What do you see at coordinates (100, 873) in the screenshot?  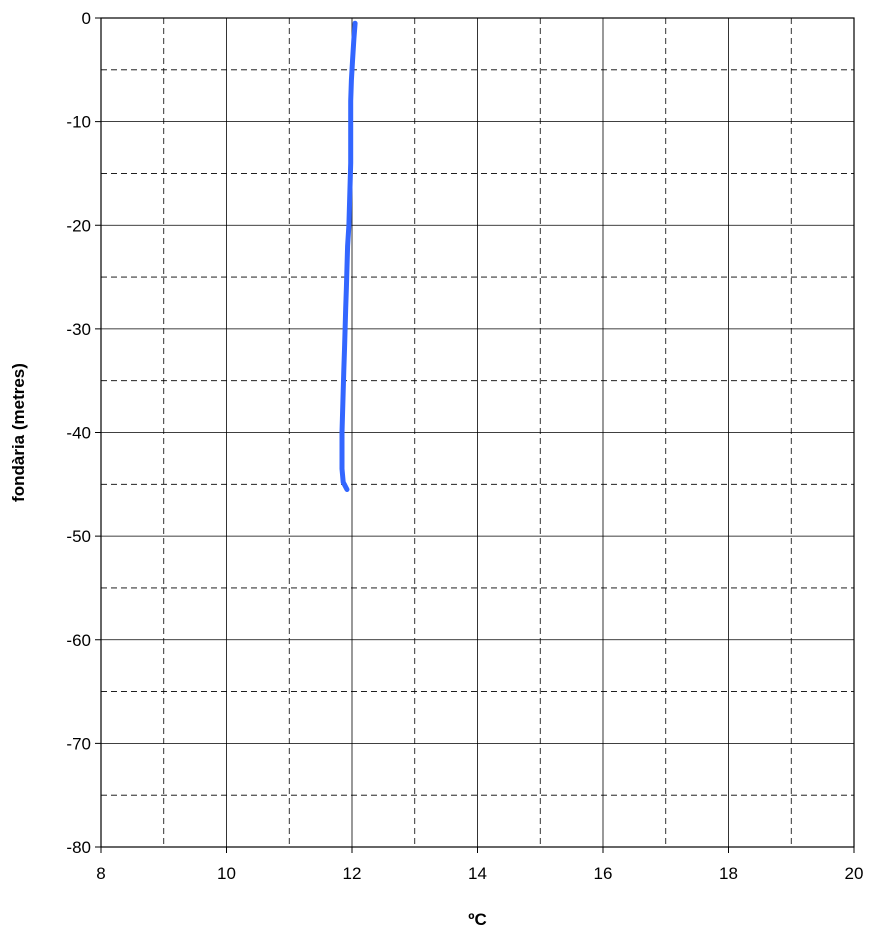 I see `x-tick-label: 8` at bounding box center [100, 873].